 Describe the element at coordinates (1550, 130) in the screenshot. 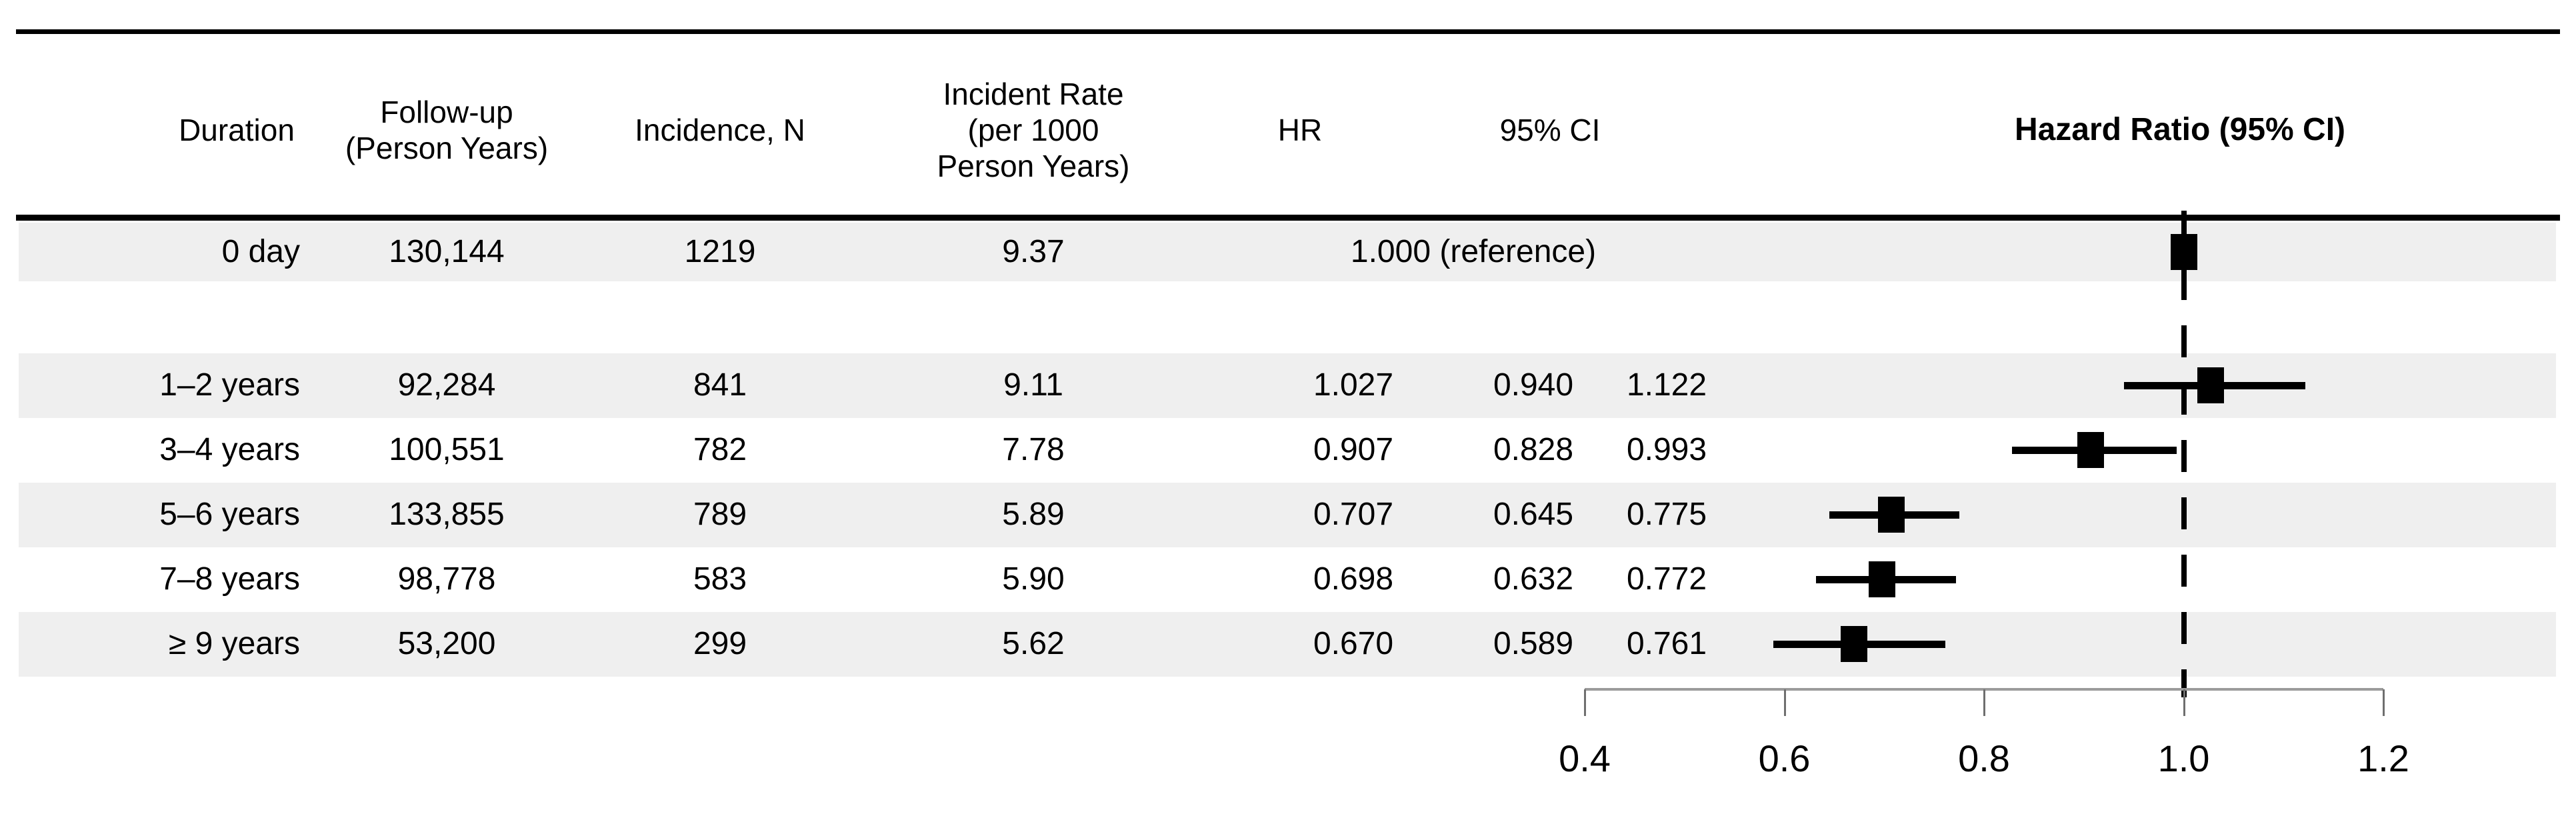

I see `col-header-ci: 95% CI` at that location.